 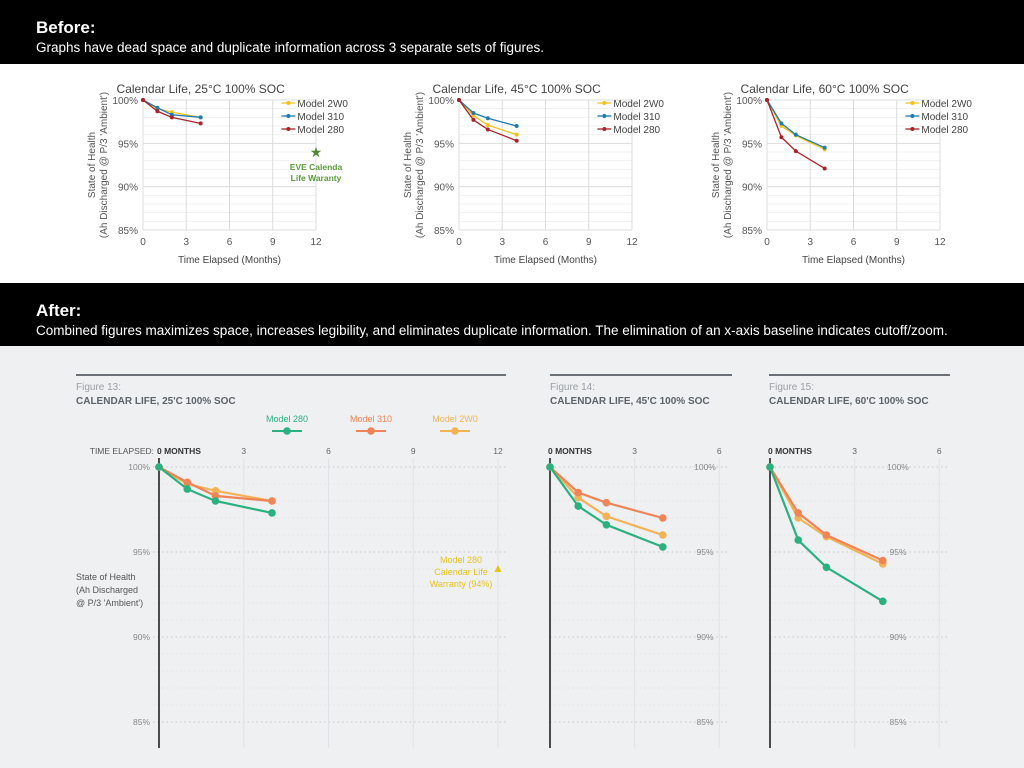 I want to click on before-heading: Before:, so click(x=66, y=27).